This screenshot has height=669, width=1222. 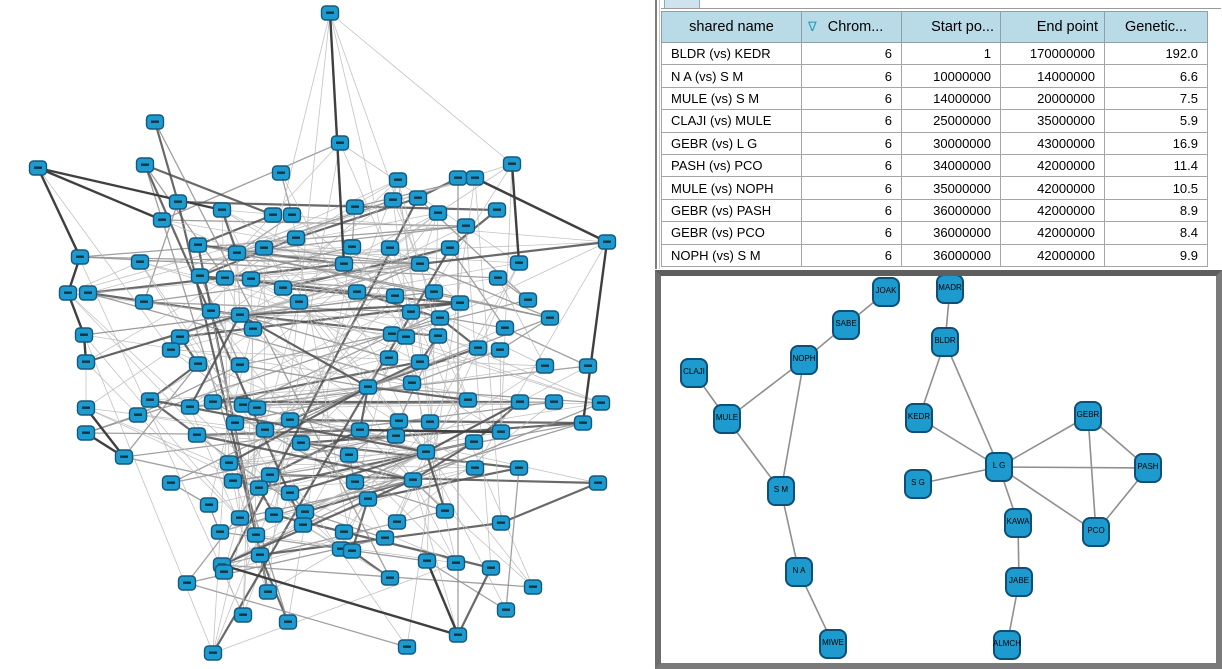 What do you see at coordinates (833, 644) in the screenshot?
I see `network-node-miwe: MIWE` at bounding box center [833, 644].